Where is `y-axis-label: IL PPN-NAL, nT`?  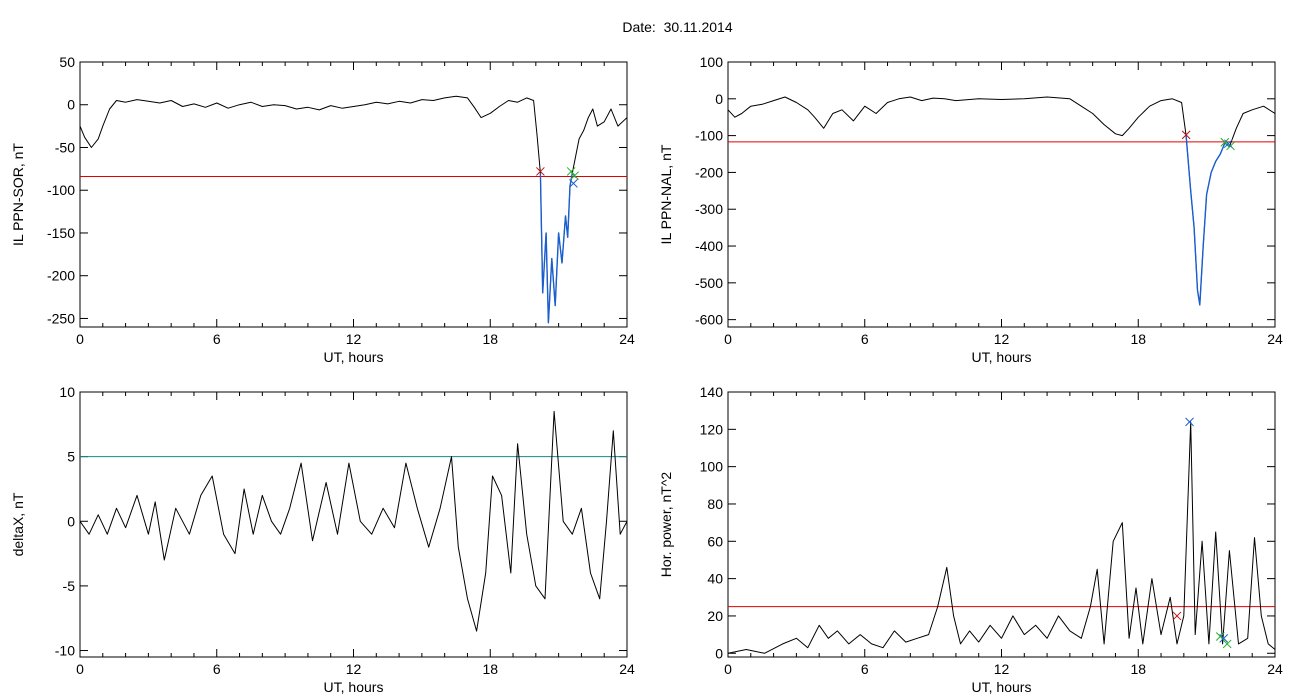 y-axis-label: IL PPN-NAL, nT is located at coordinates (666, 194).